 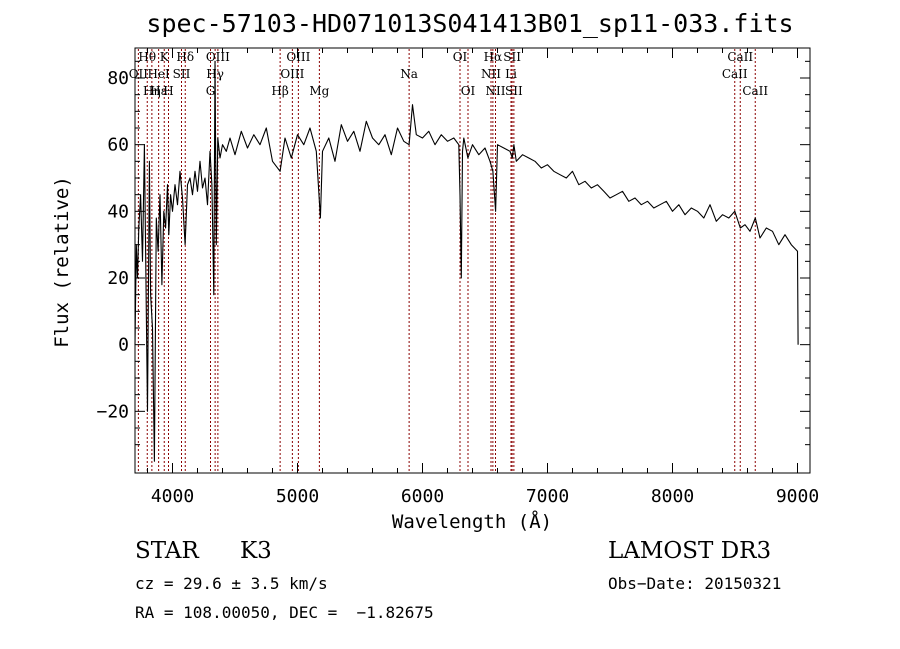 I want to click on spectral-line-label: Hα, so click(x=493, y=57).